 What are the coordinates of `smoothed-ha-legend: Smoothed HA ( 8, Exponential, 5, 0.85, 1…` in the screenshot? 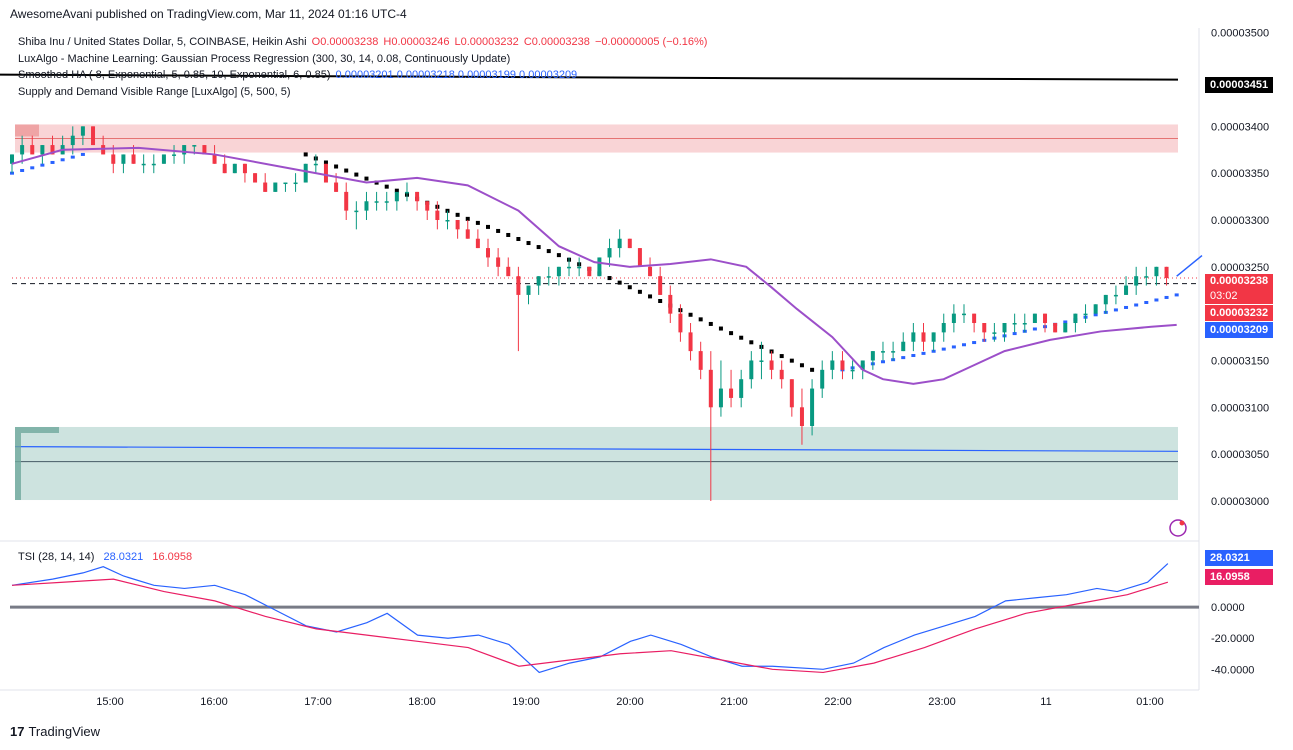 It's located at (297, 75).